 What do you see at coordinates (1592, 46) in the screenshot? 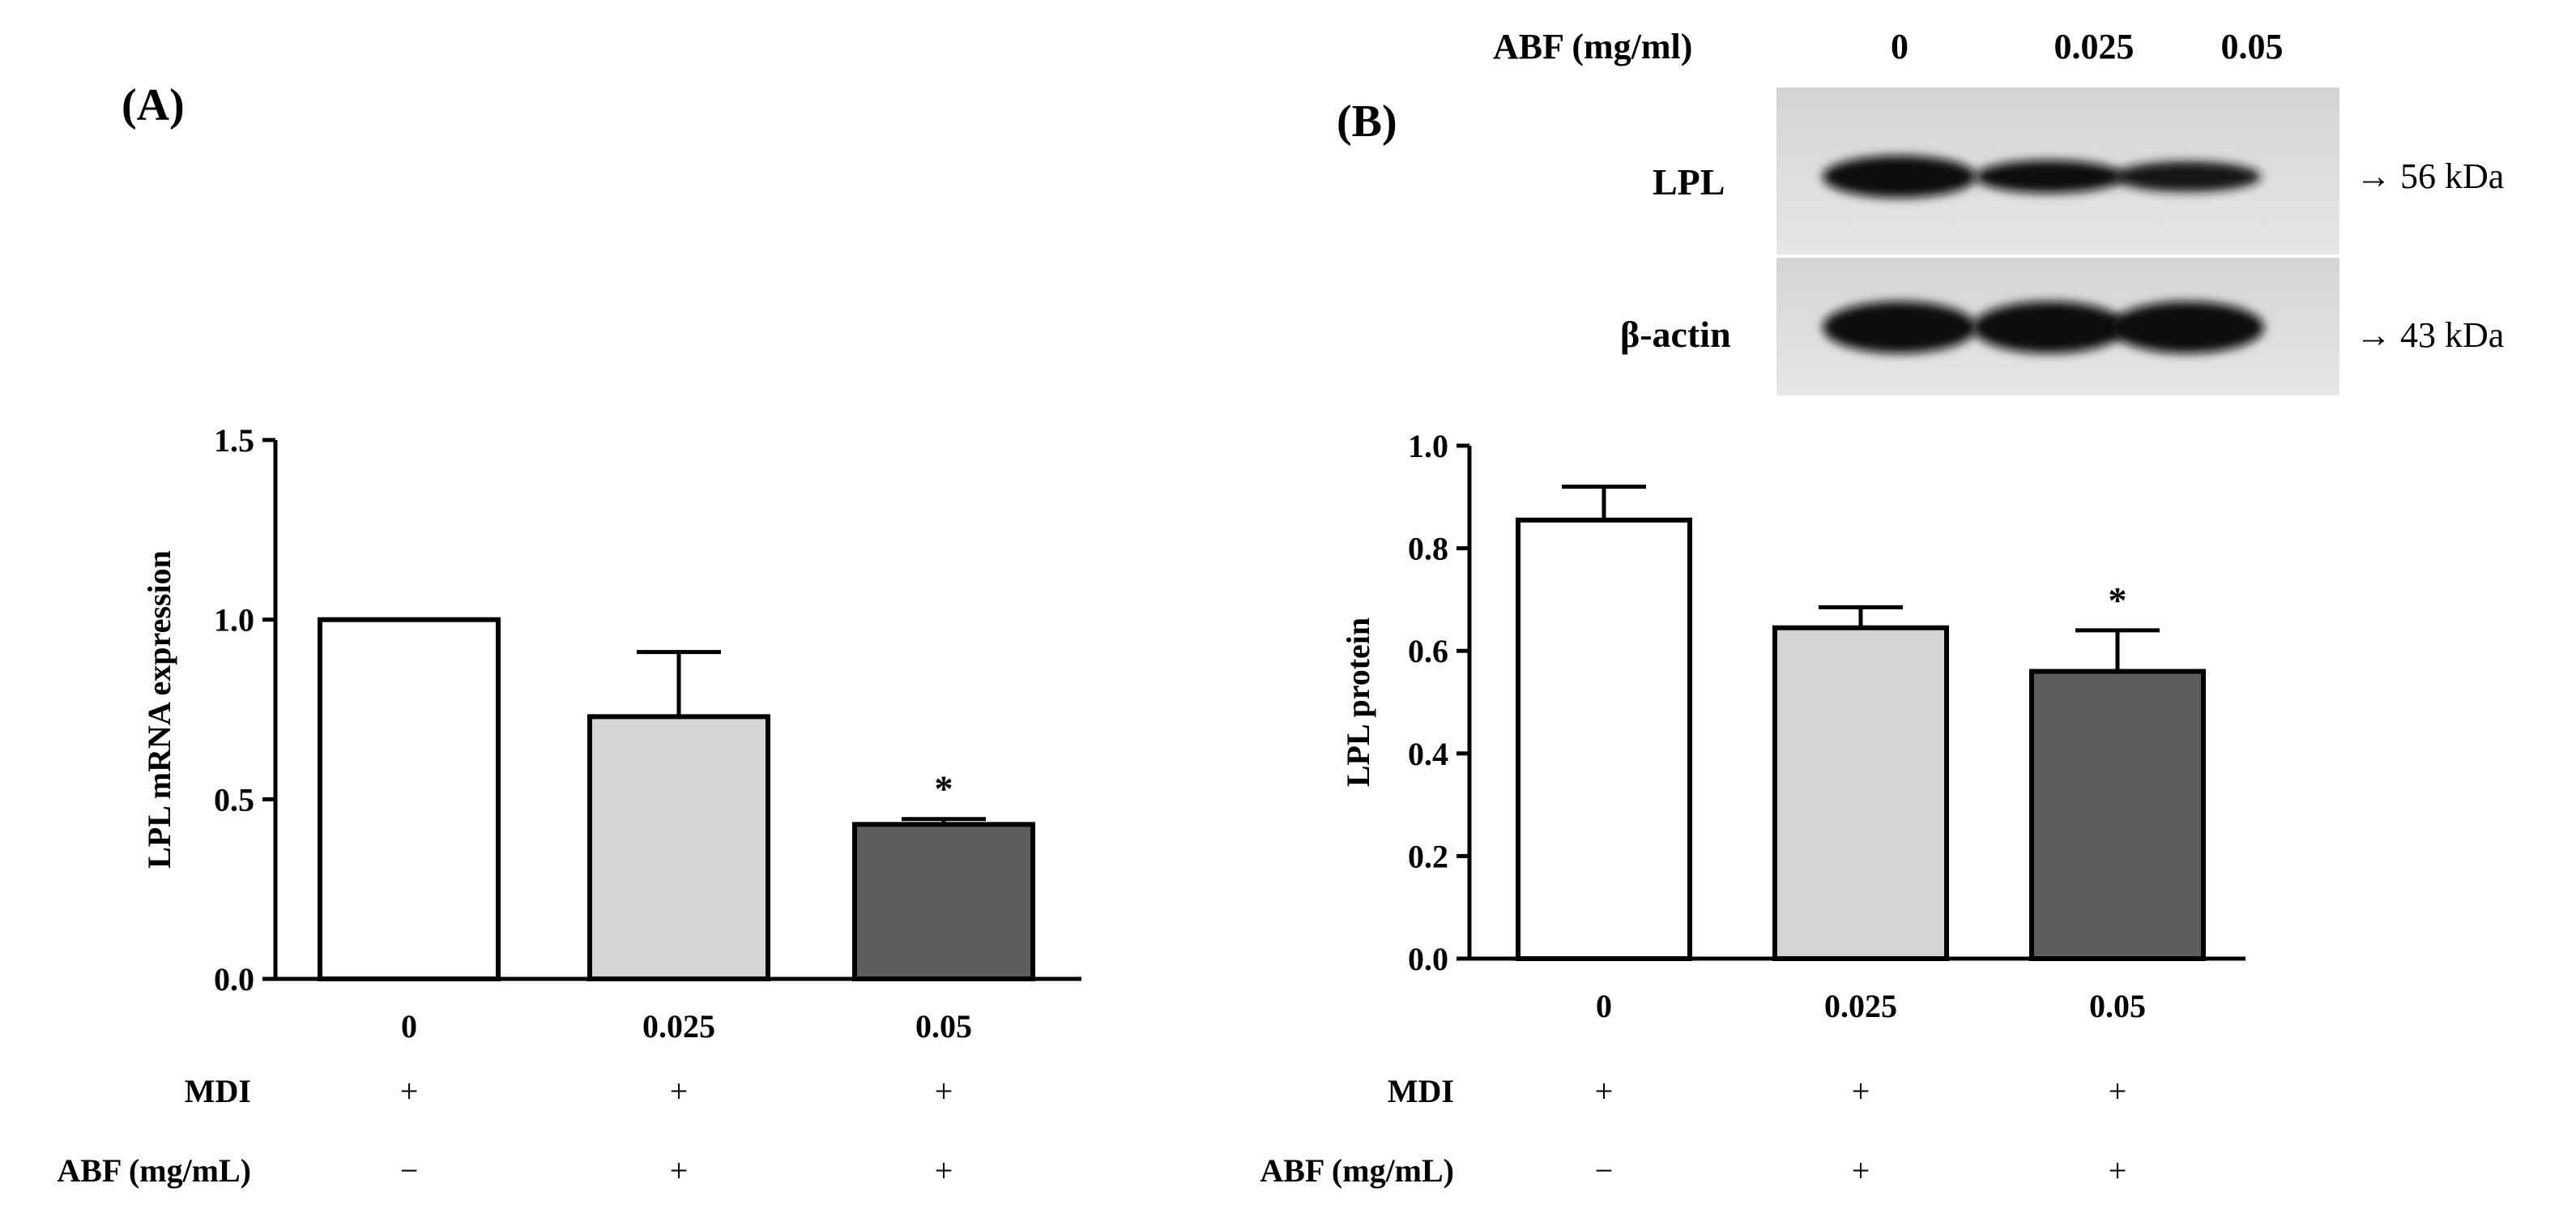
I see `blot-header-label: ABF (mg/ml)` at bounding box center [1592, 46].